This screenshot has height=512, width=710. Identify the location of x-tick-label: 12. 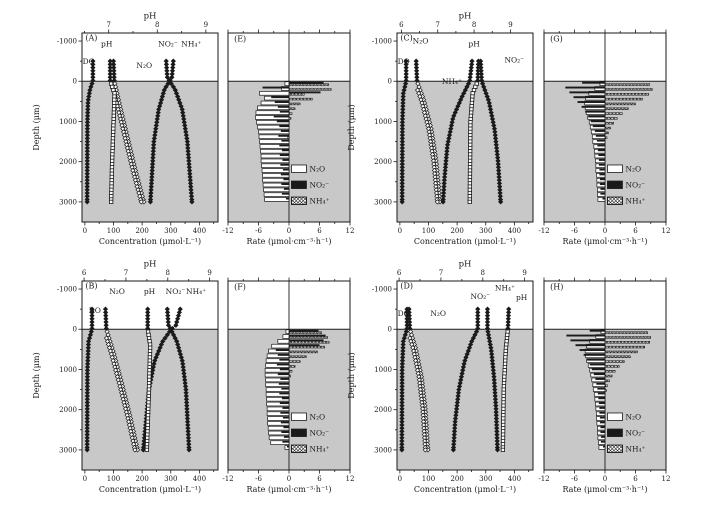
(350, 479).